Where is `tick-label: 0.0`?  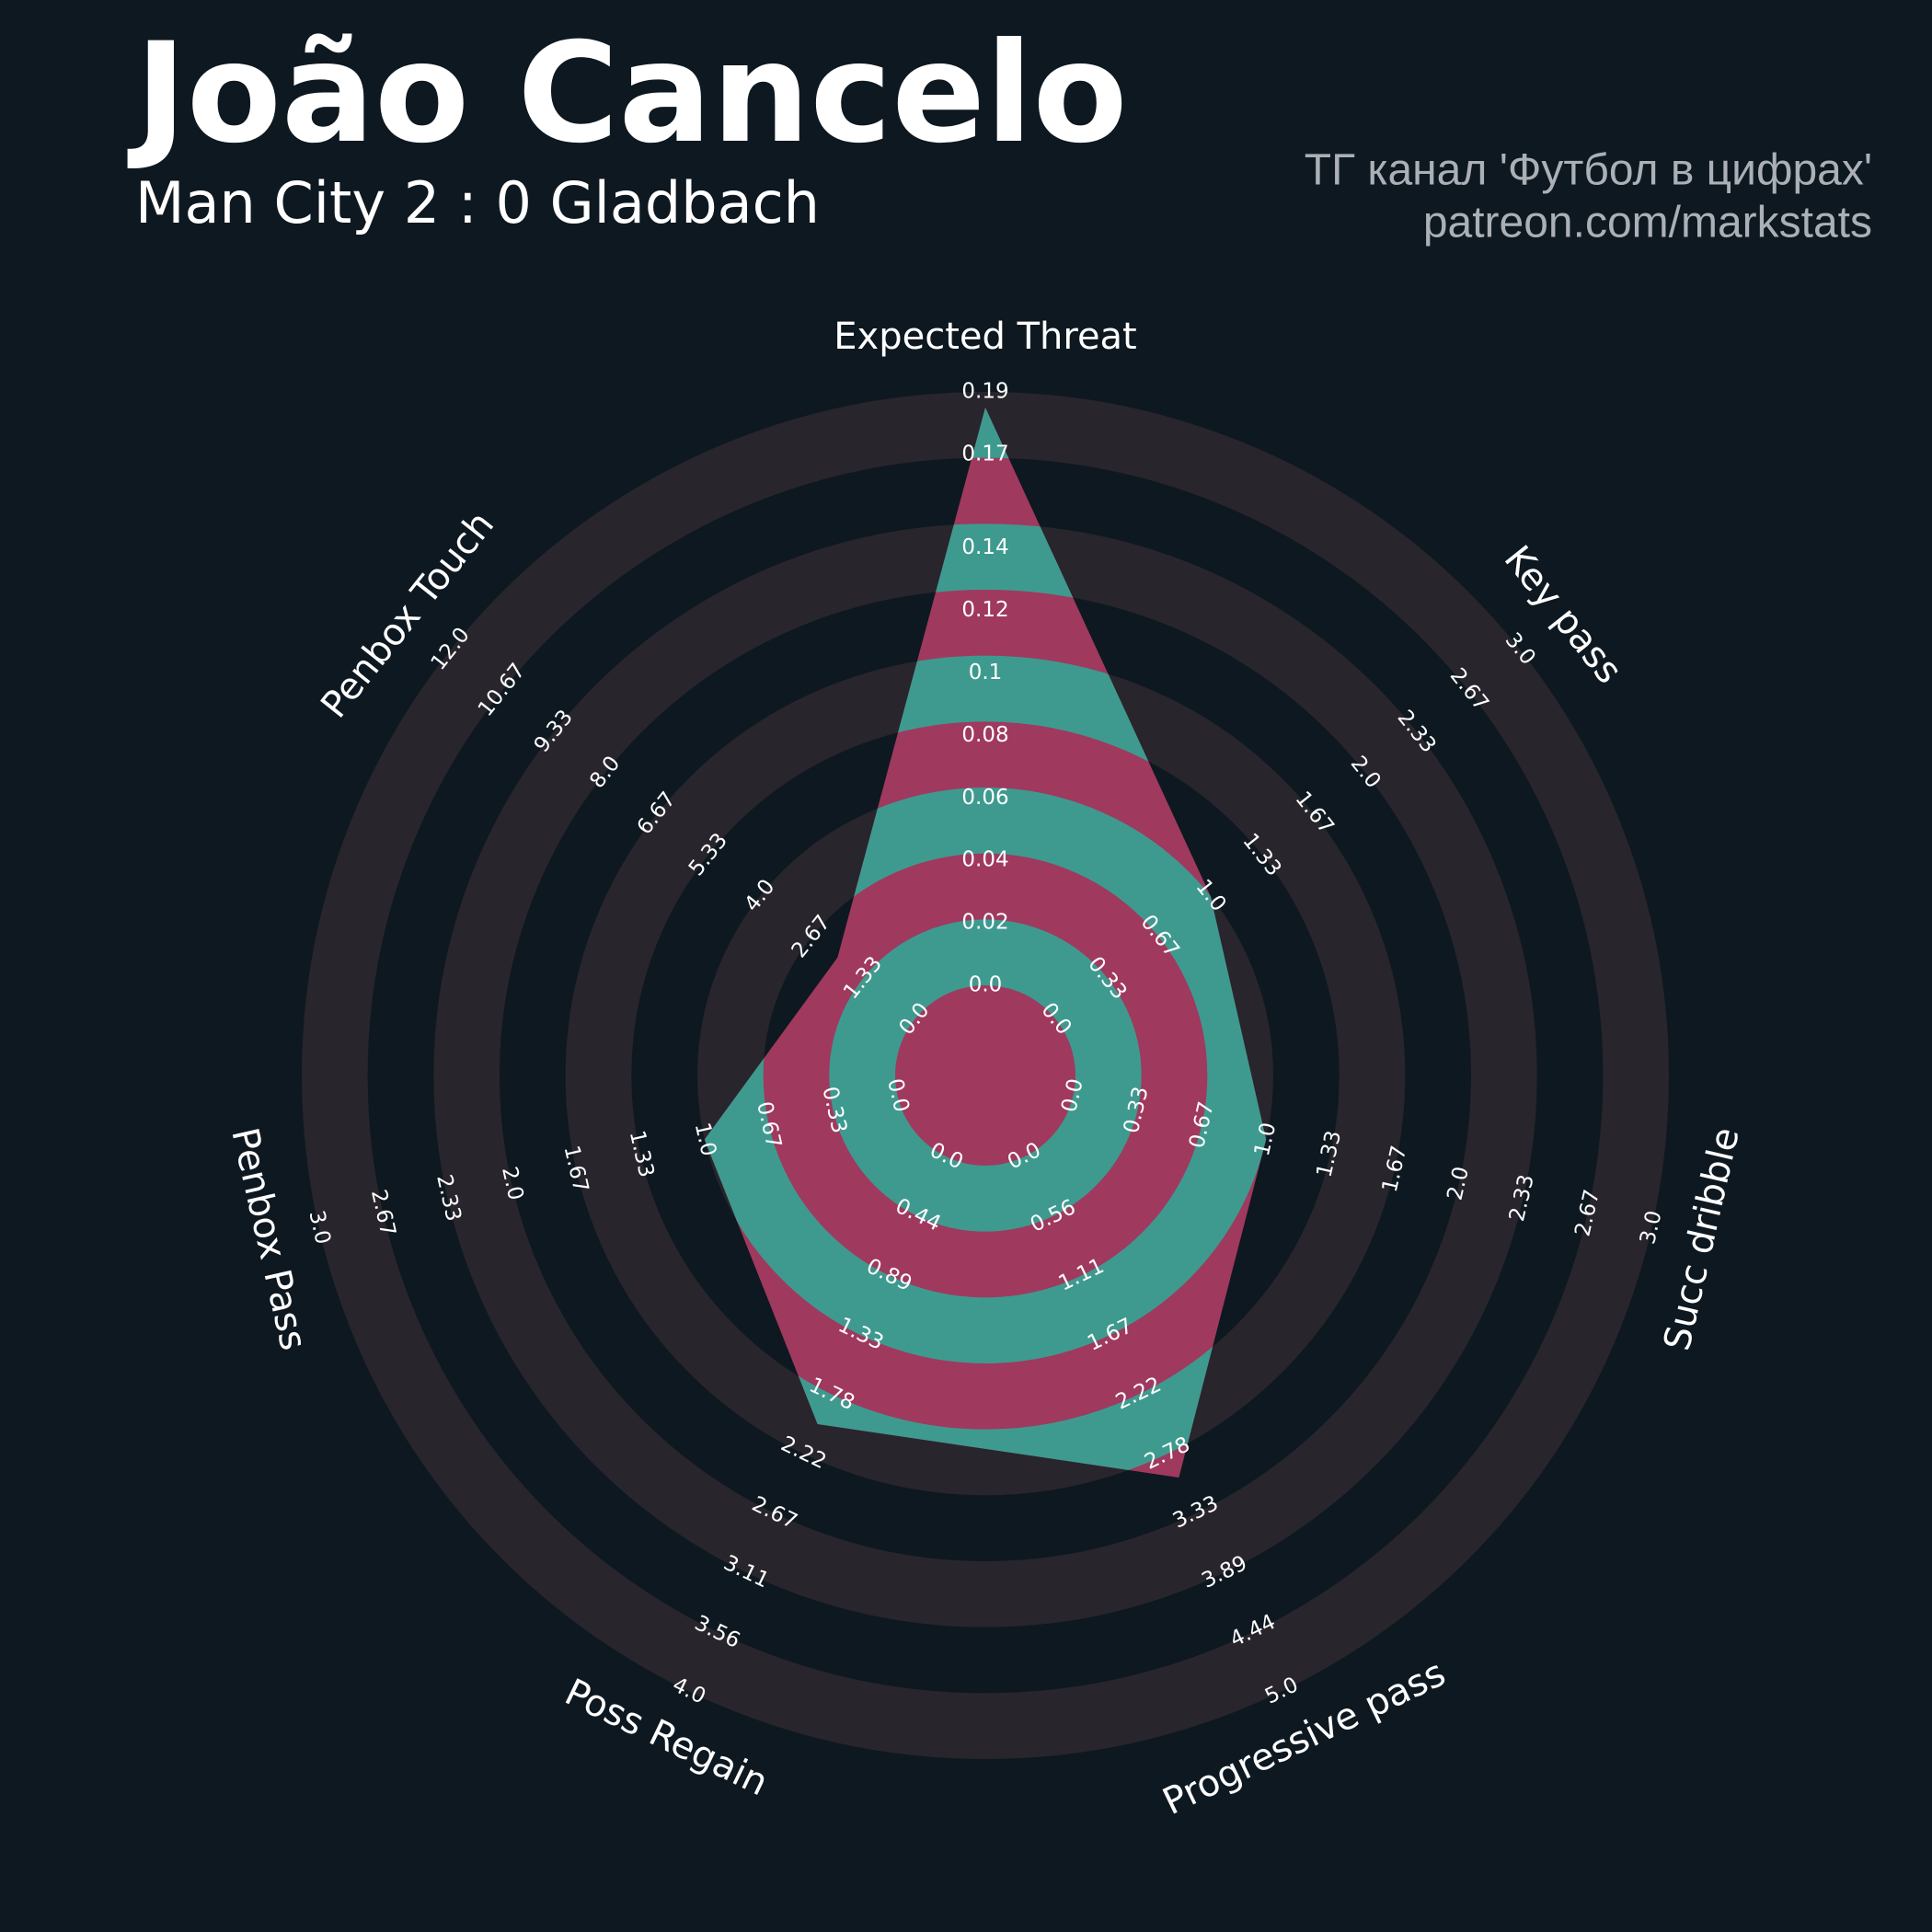 tick-label: 0.0 is located at coordinates (986, 985).